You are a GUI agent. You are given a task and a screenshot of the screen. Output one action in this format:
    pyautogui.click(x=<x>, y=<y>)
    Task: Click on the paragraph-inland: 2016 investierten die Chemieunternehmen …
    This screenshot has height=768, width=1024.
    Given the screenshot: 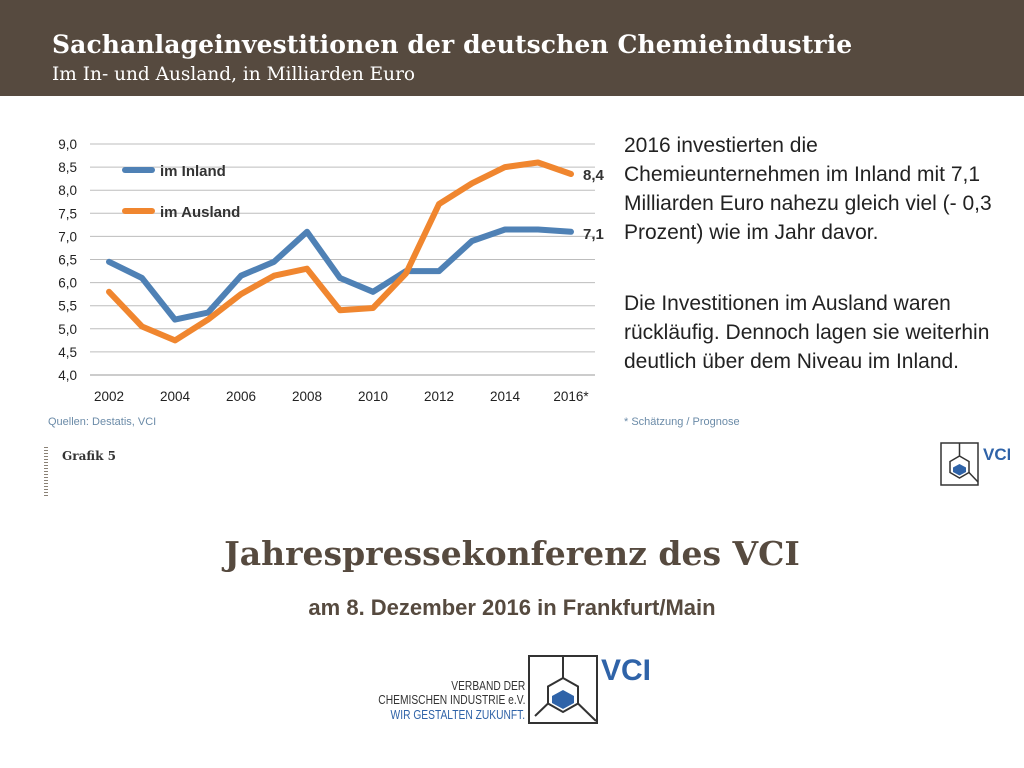 What is the action you would take?
    pyautogui.click(x=808, y=189)
    